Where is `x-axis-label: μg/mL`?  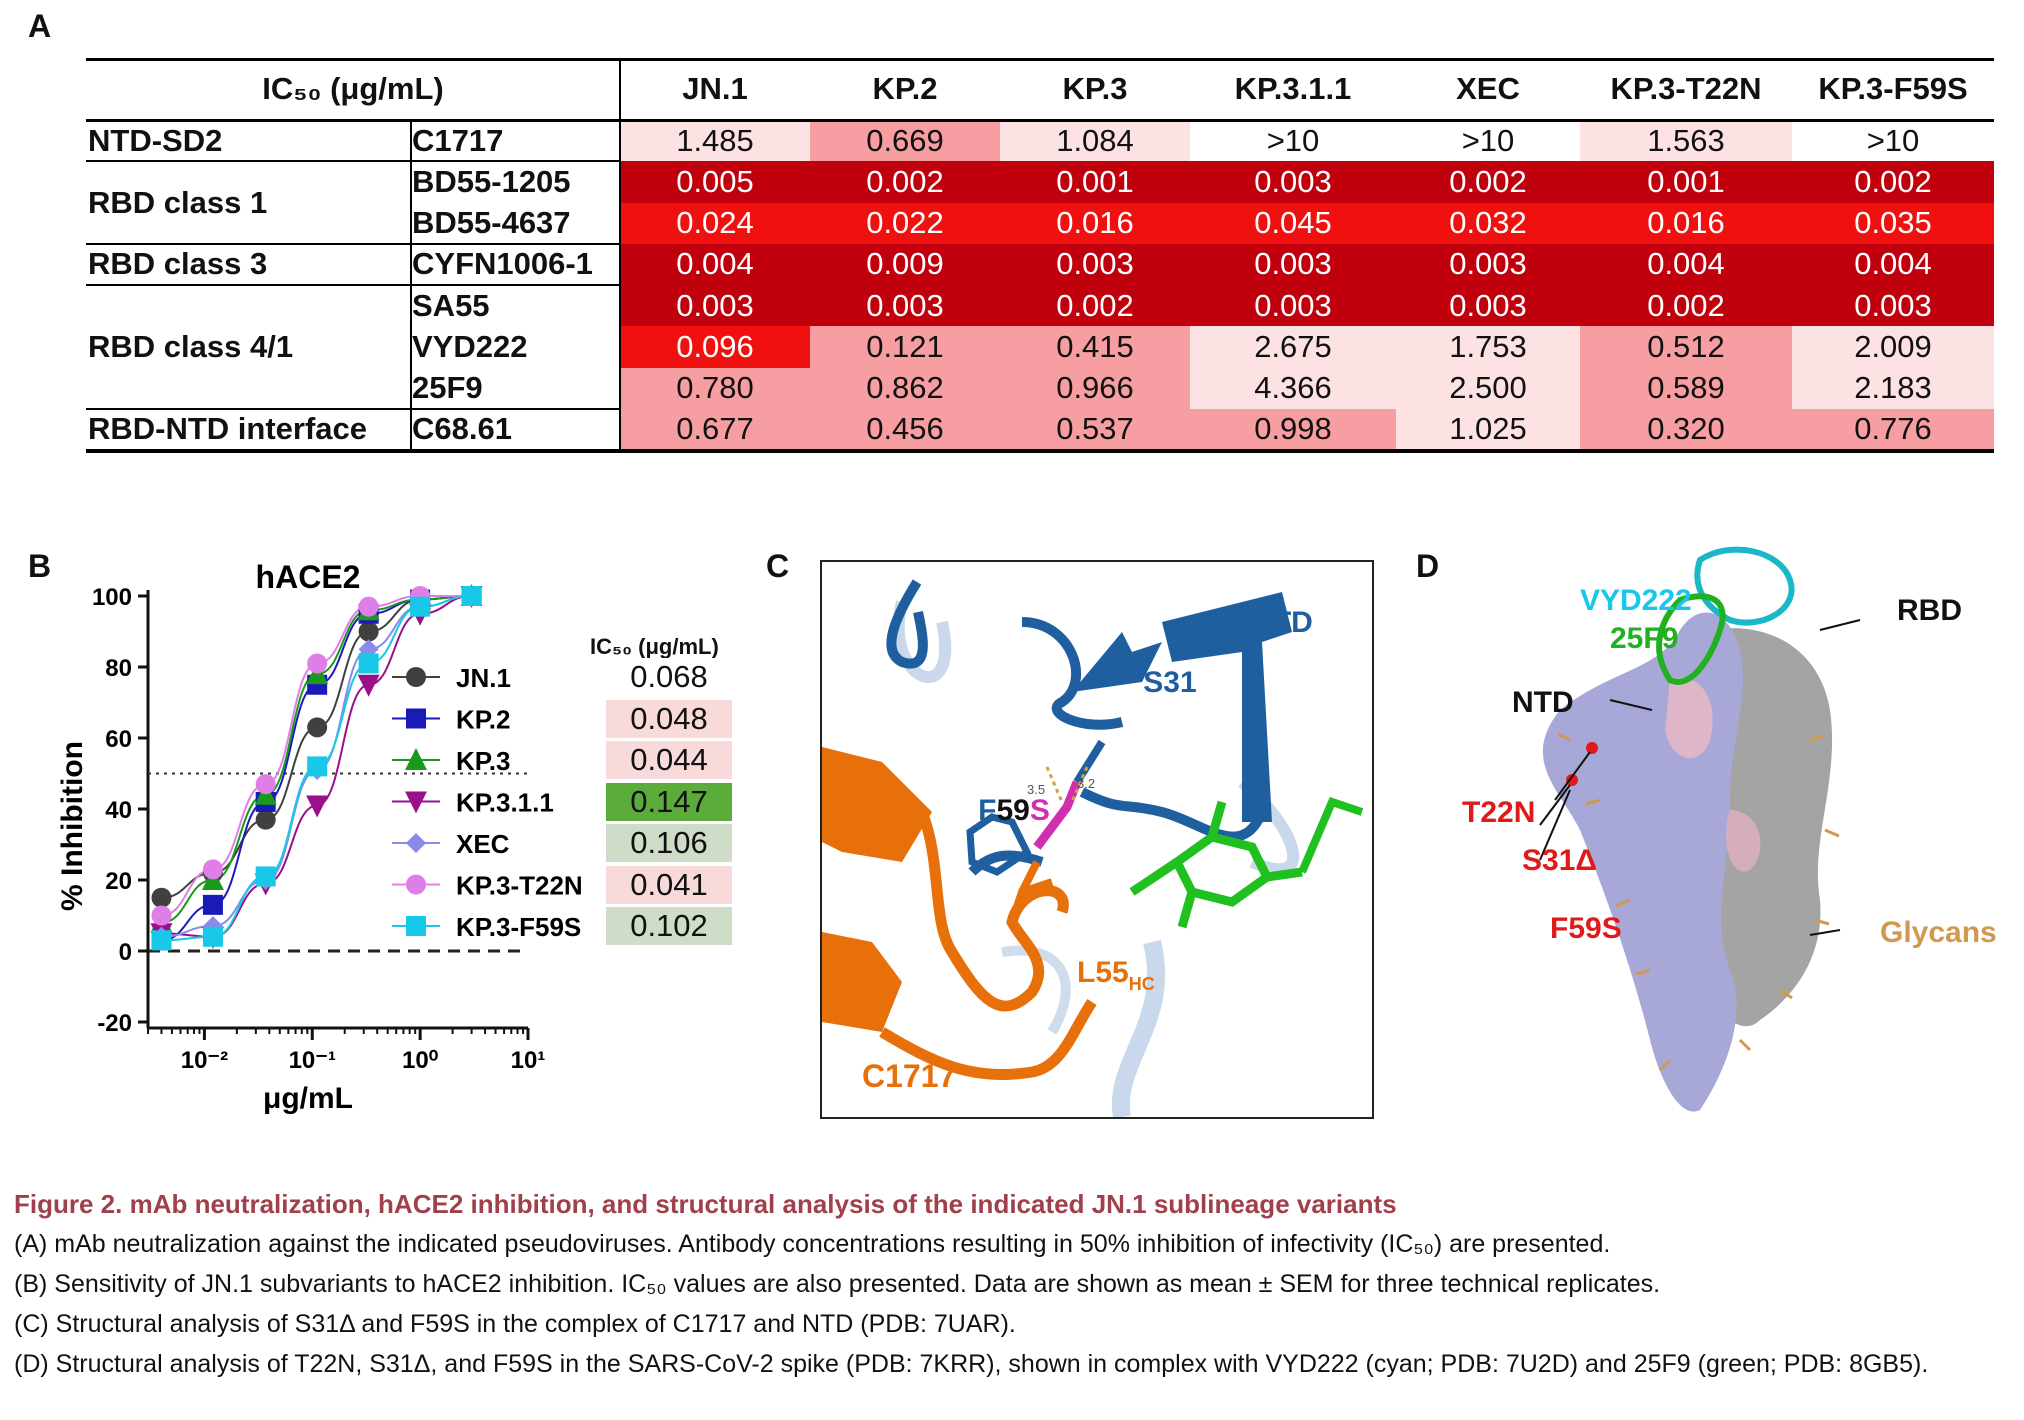 x-axis-label: μg/mL is located at coordinates (308, 1098).